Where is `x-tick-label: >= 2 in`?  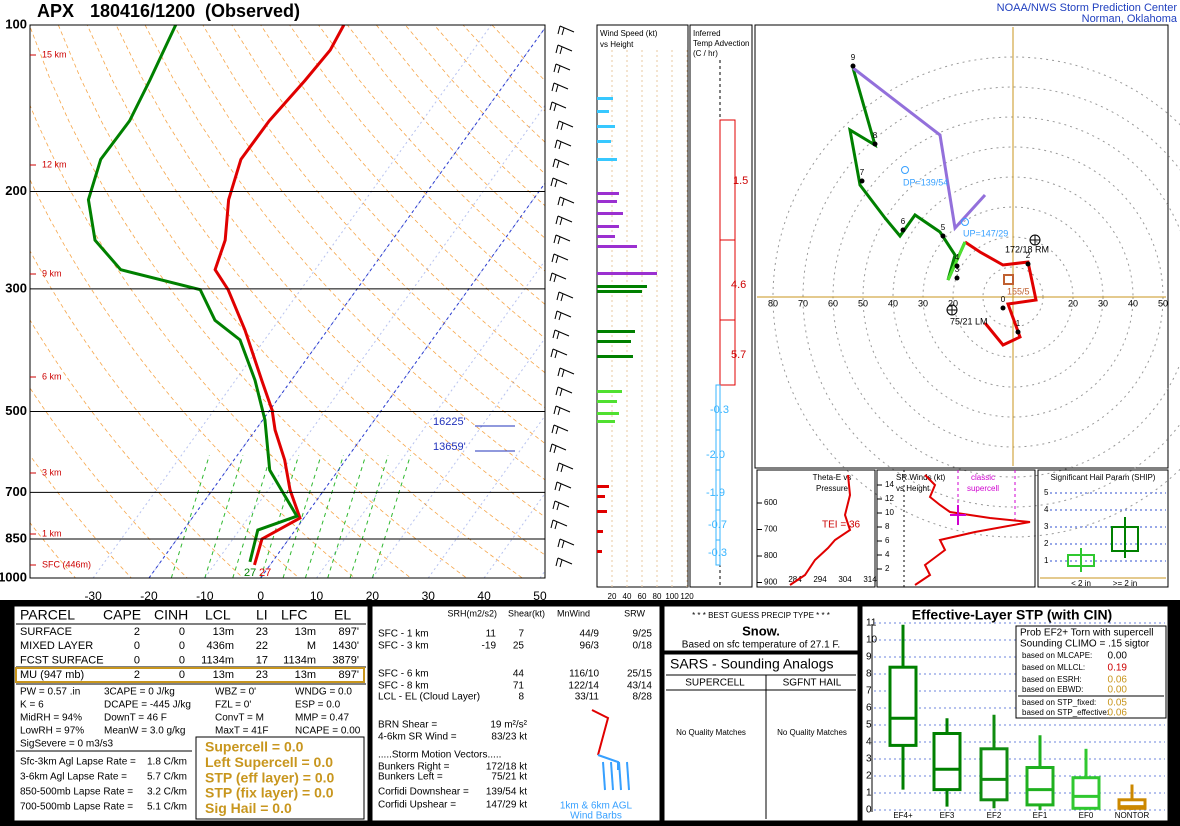
x-tick-label: >= 2 in is located at coordinates (1125, 583).